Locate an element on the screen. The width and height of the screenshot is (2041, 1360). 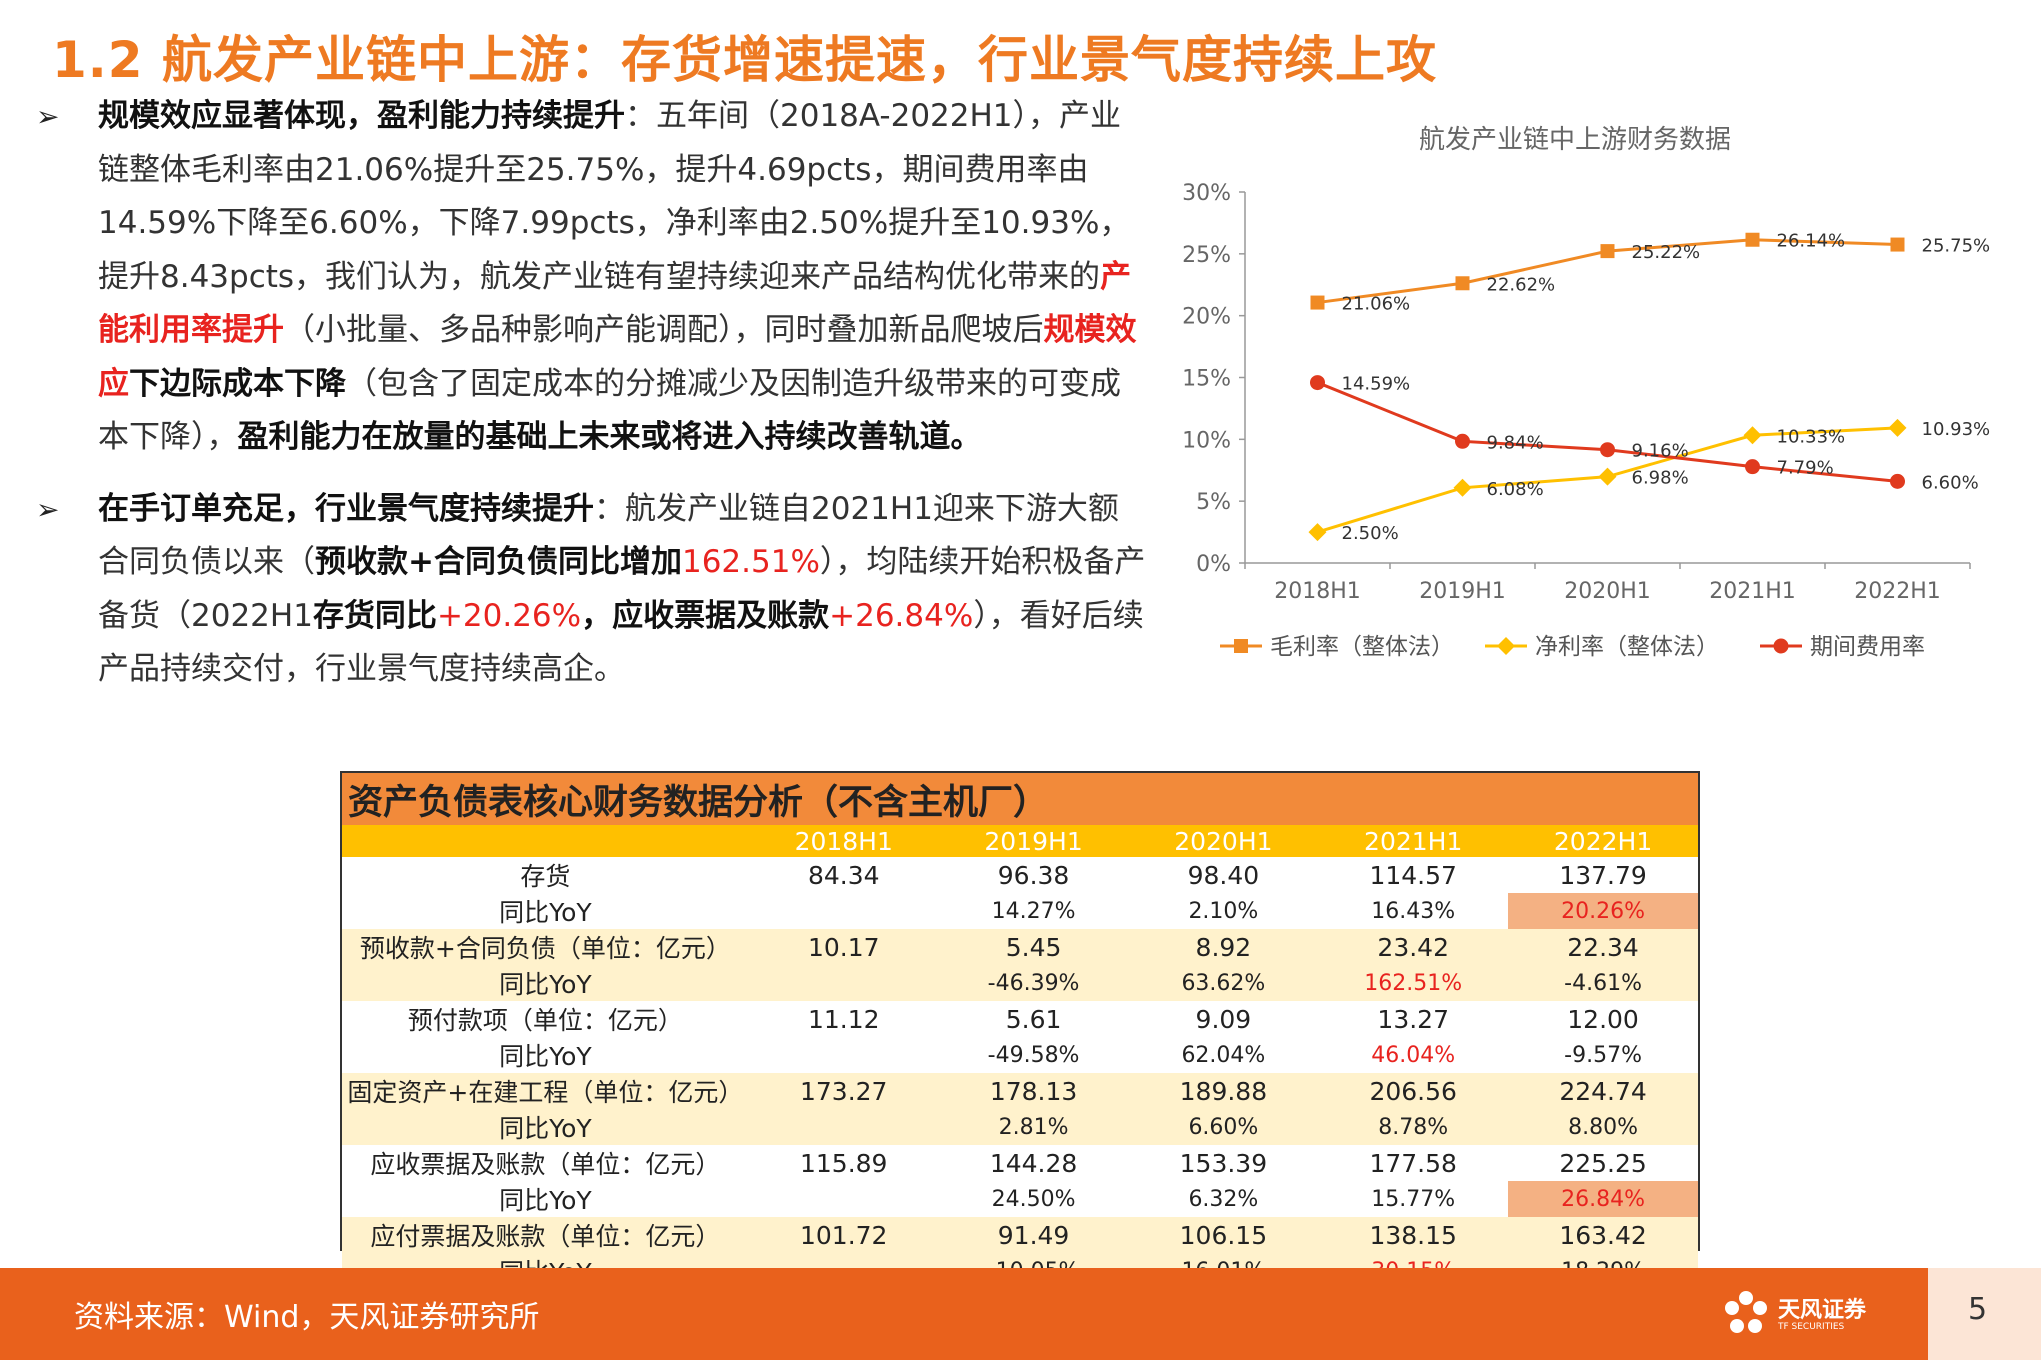
table-cell: -49.58% is located at coordinates (1033, 1055).